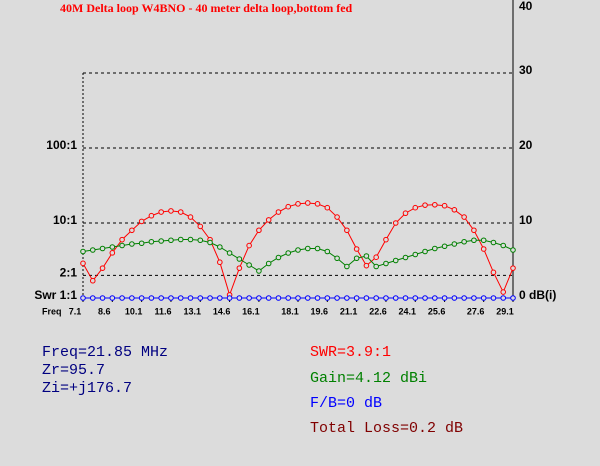 This screenshot has width=600, height=466. What do you see at coordinates (105, 352) in the screenshot?
I see `readout: Freq=21.85 MHz` at bounding box center [105, 352].